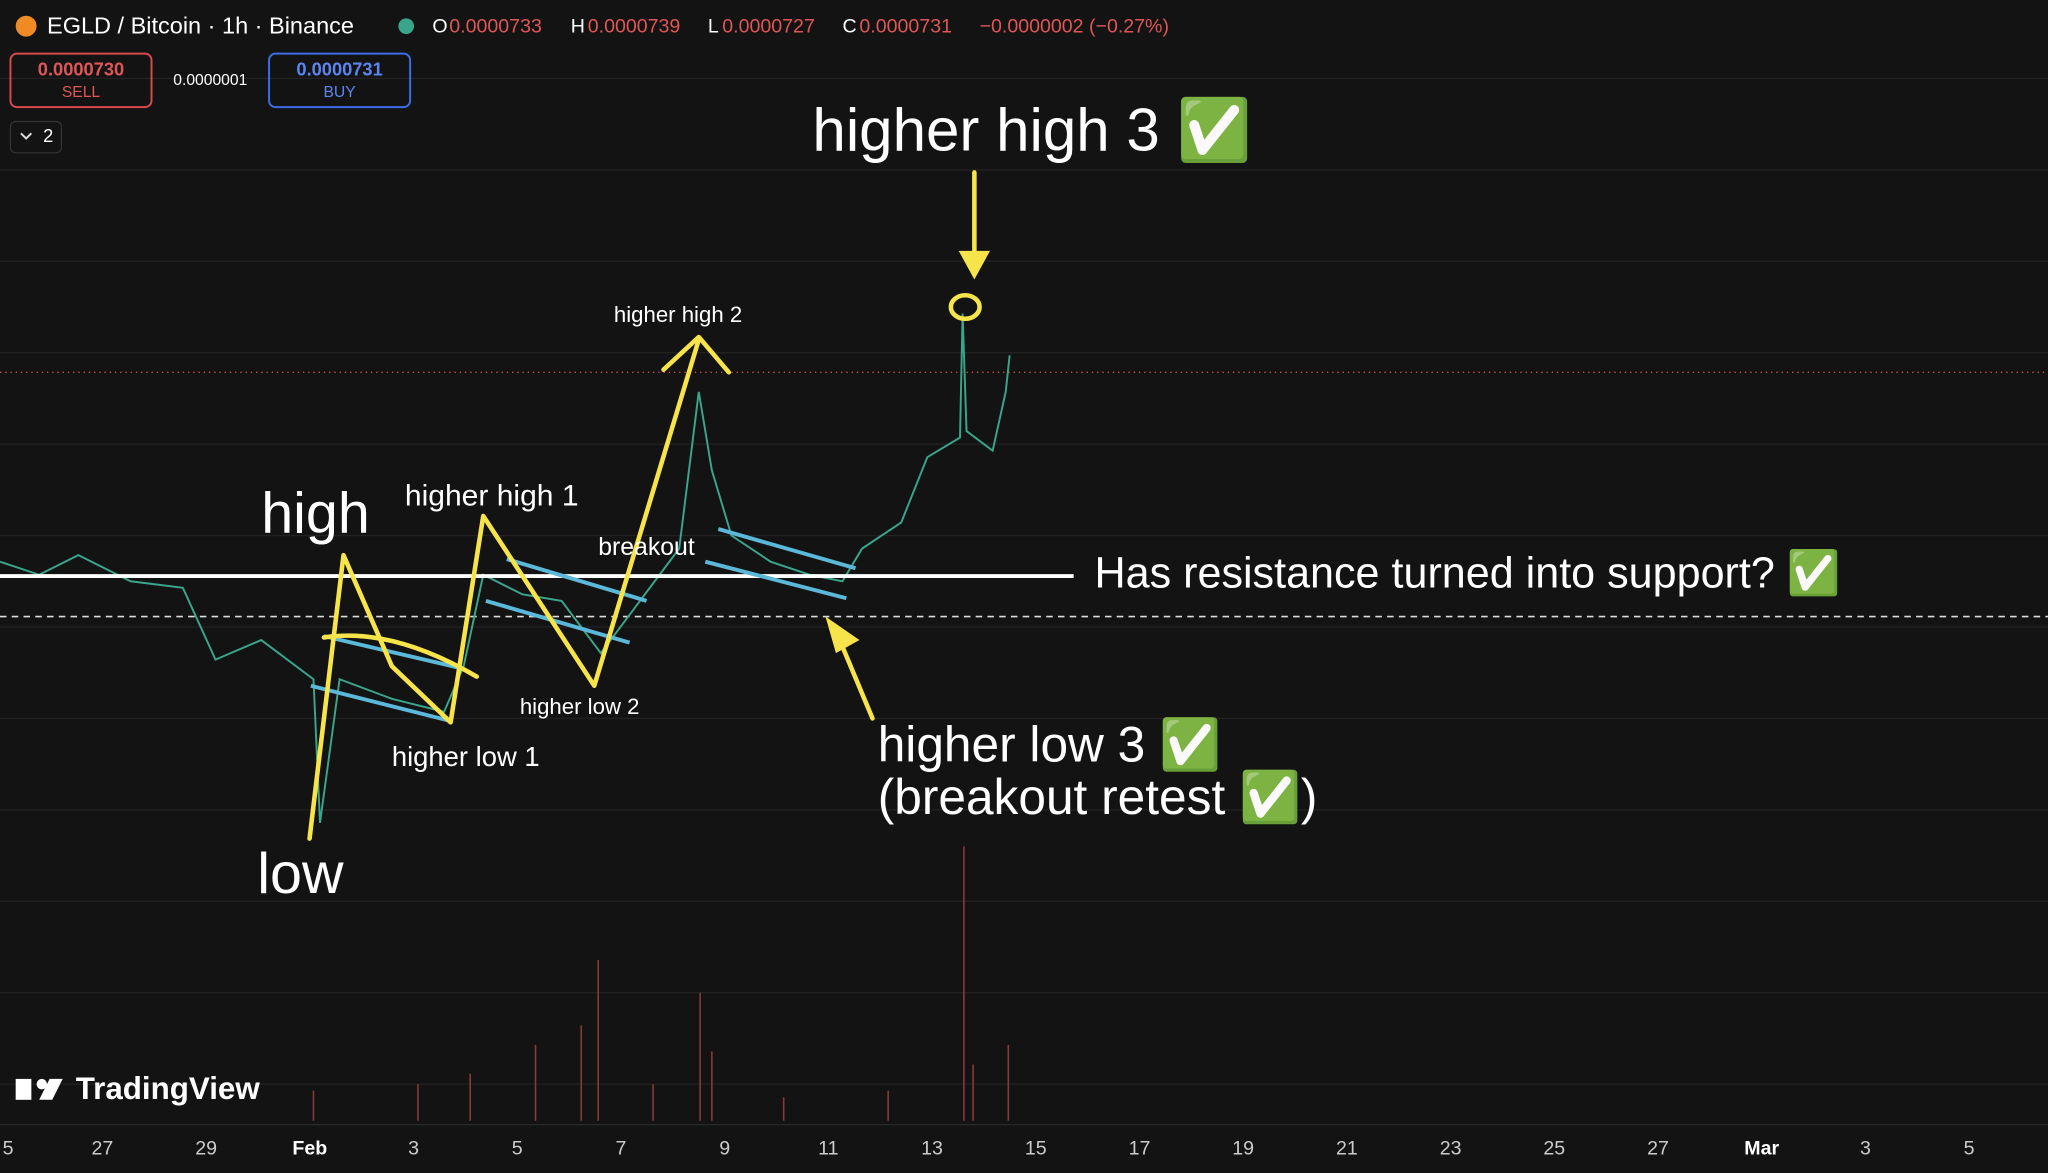 This screenshot has width=2048, height=1173. Describe the element at coordinates (1347, 1149) in the screenshot. I see `x-axis-label: 21` at that location.